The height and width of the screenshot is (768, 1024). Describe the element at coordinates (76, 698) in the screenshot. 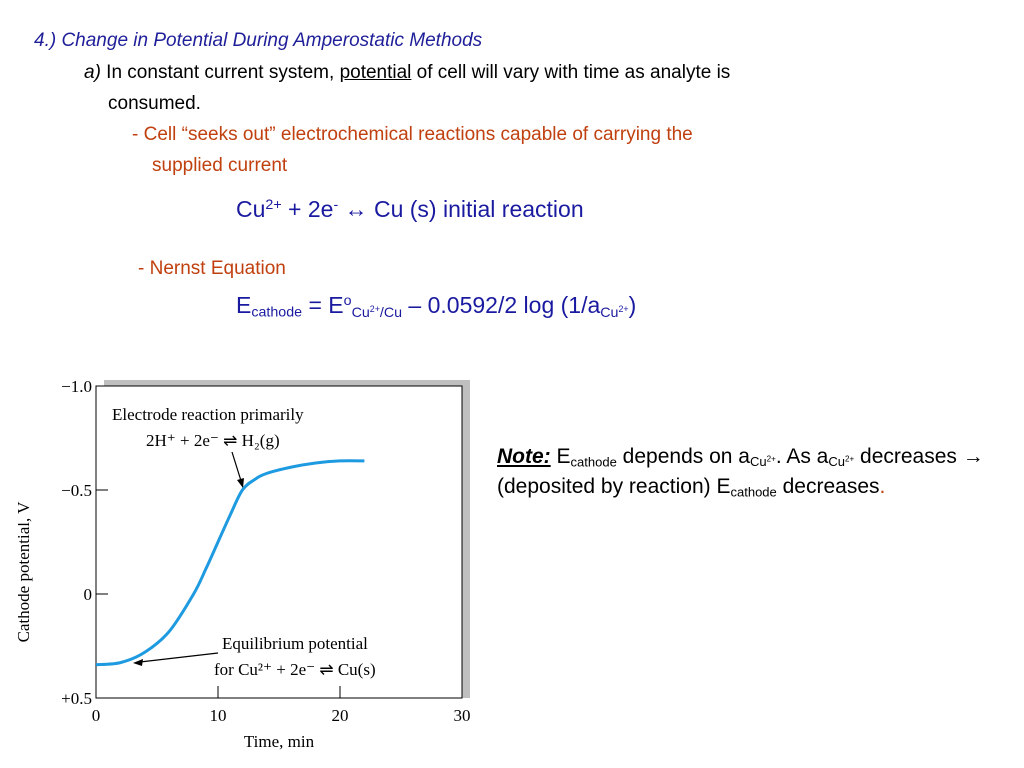

I see `y-tick-label: +0.5` at that location.